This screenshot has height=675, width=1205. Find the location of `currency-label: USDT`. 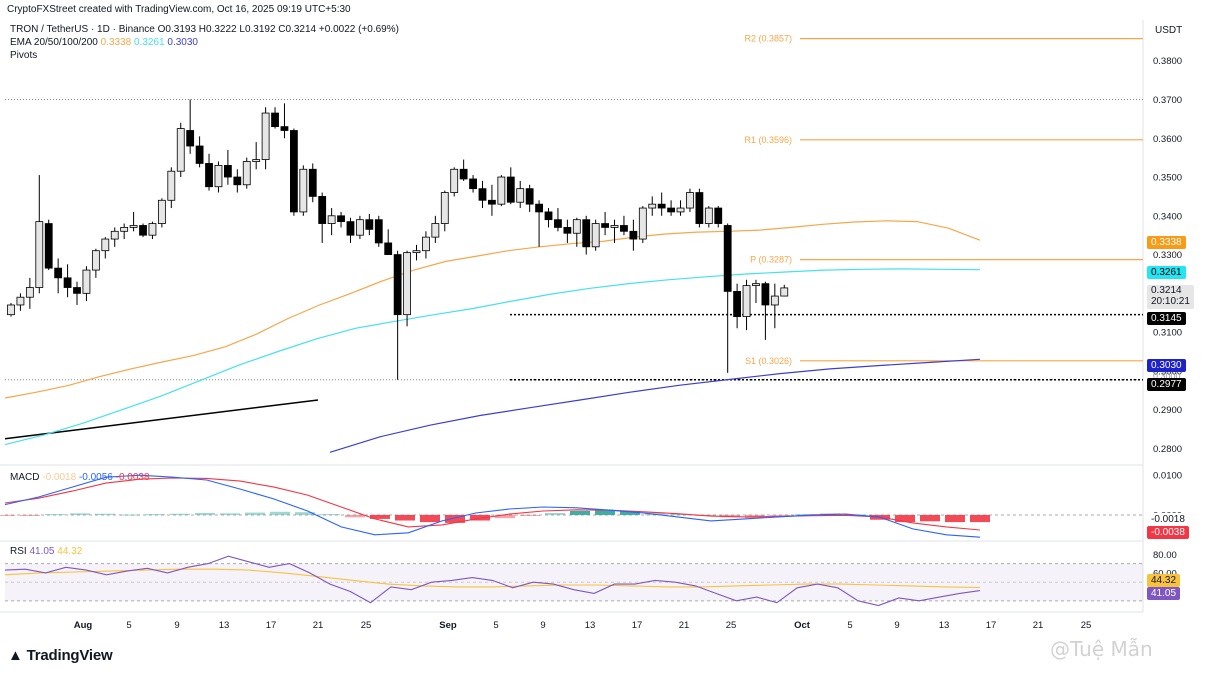

currency-label: USDT is located at coordinates (1169, 30).